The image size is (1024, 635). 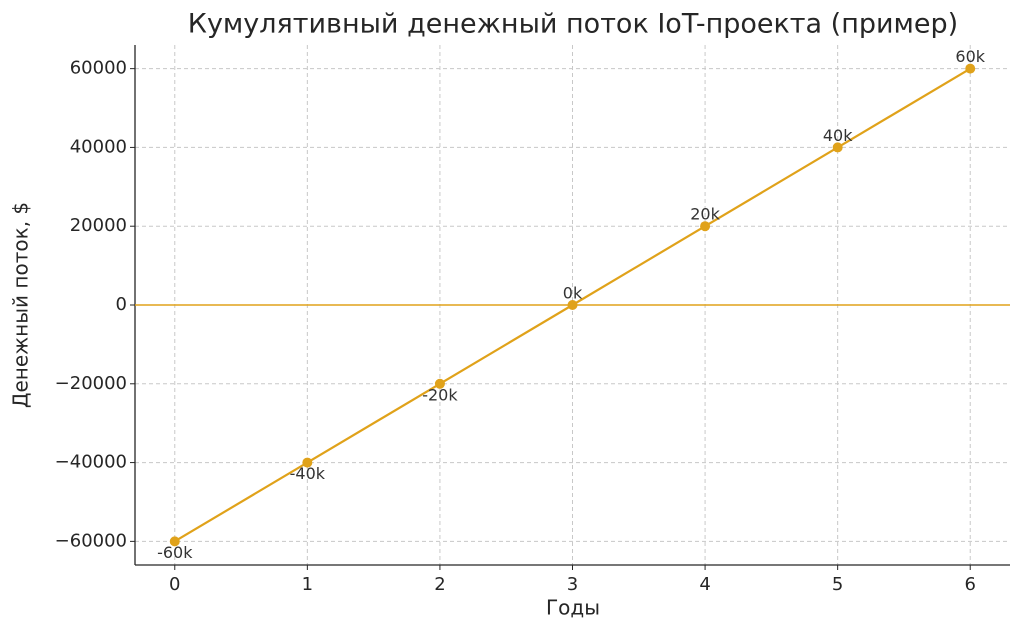 I want to click on x-tick-label: 4, so click(x=704, y=584).